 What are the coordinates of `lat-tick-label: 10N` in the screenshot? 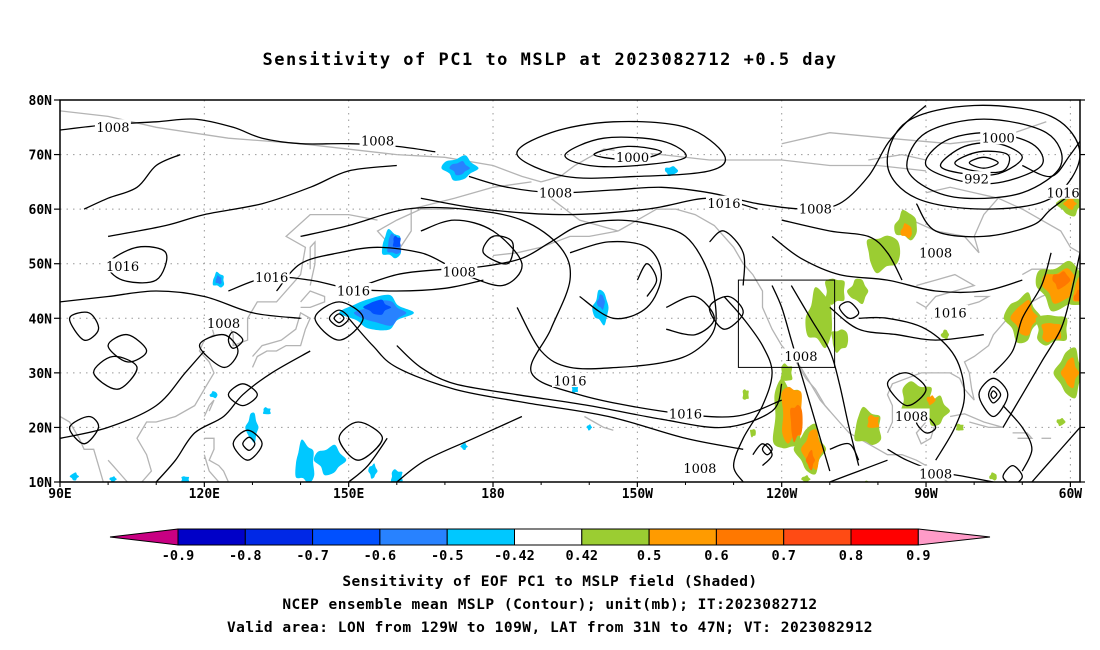 It's located at (41, 483).